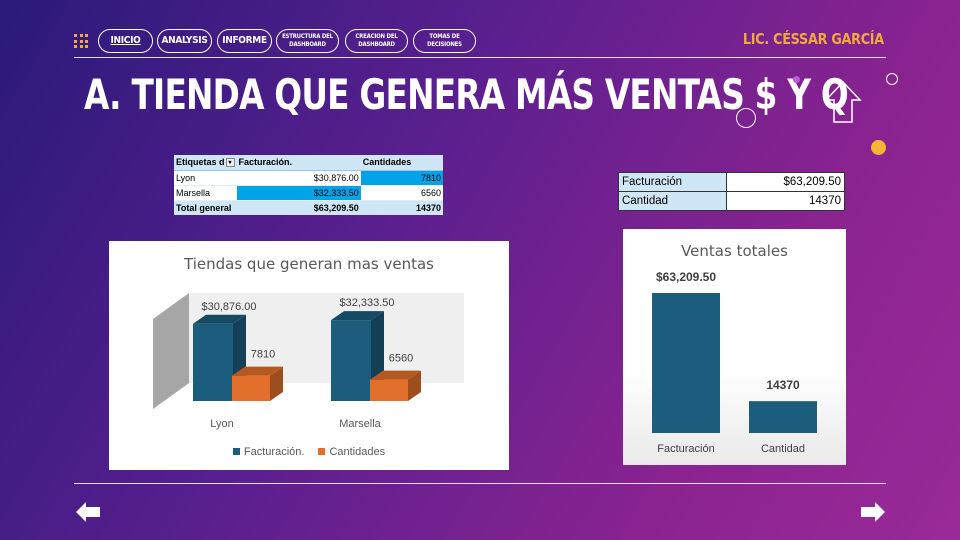 Image resolution: width=960 pixels, height=540 pixels. I want to click on summary-value: 14370, so click(785, 201).